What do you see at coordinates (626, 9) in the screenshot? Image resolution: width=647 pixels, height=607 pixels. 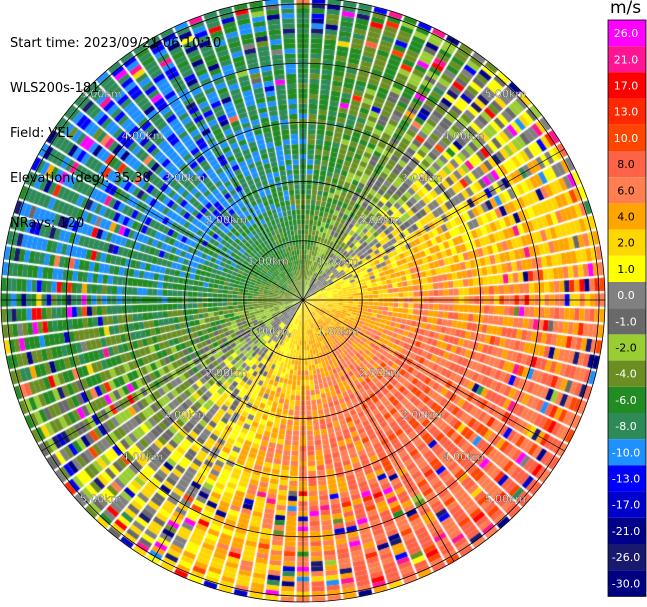 I see `colorbar-unit: m/s` at bounding box center [626, 9].